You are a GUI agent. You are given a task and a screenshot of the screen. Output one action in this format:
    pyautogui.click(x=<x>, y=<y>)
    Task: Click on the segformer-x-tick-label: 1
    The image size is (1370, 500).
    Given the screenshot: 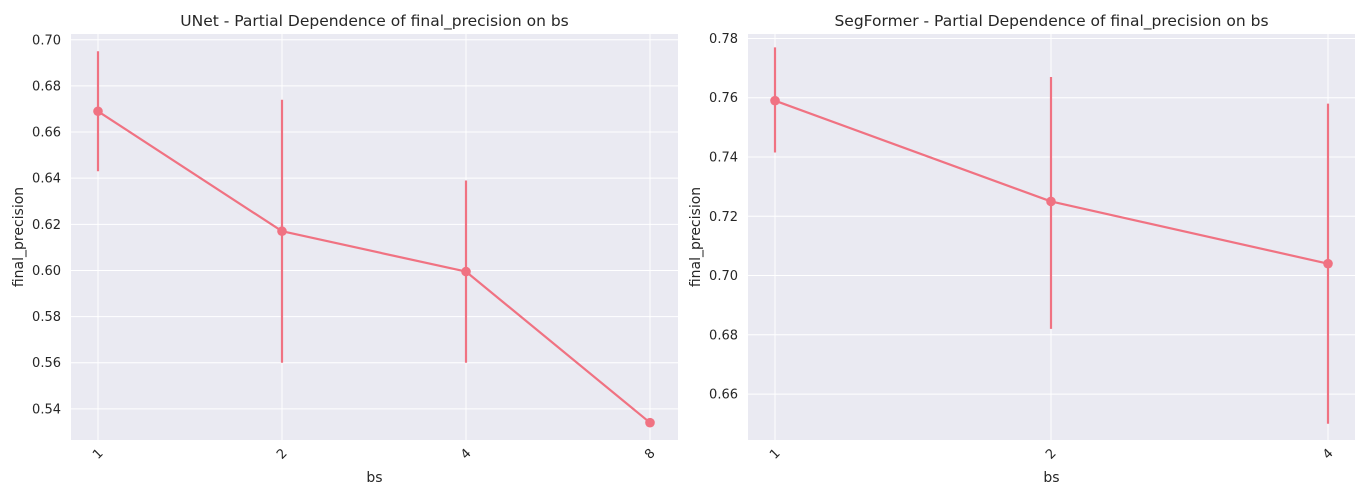 What is the action you would take?
    pyautogui.click(x=775, y=454)
    